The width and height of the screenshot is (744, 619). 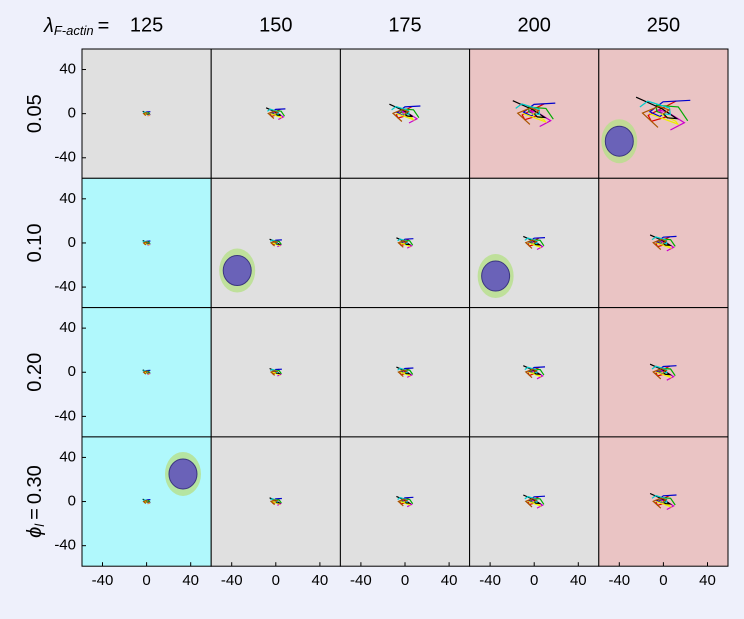 I want to click on column-label: 175, so click(x=404, y=25).